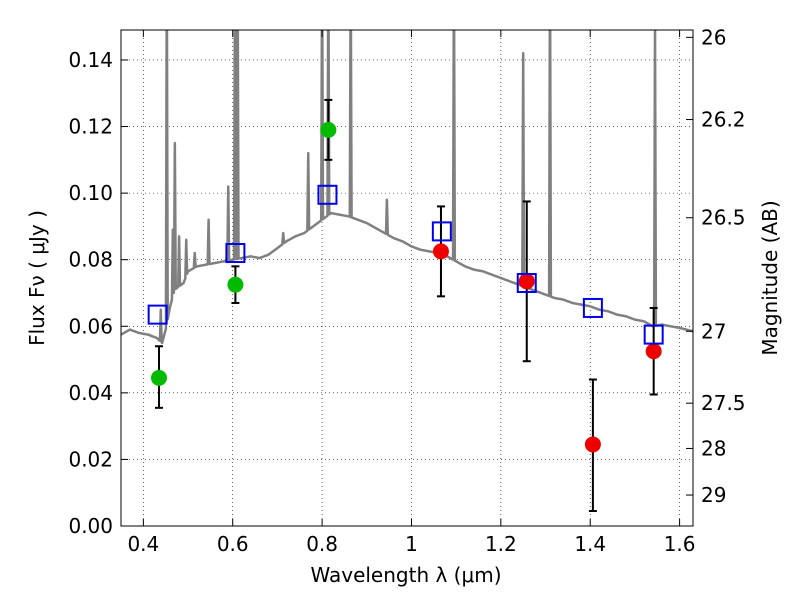 The image size is (800, 600). Describe the element at coordinates (723, 218) in the screenshot. I see `right-tick-label: 26.5` at that location.